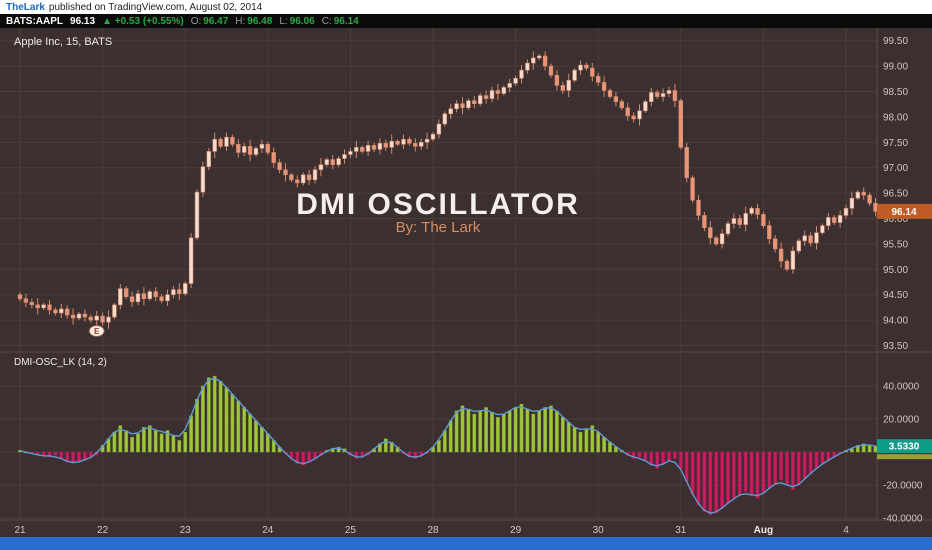  I want to click on price-change: ▲ +0.53 (+0.55%), so click(143, 21).